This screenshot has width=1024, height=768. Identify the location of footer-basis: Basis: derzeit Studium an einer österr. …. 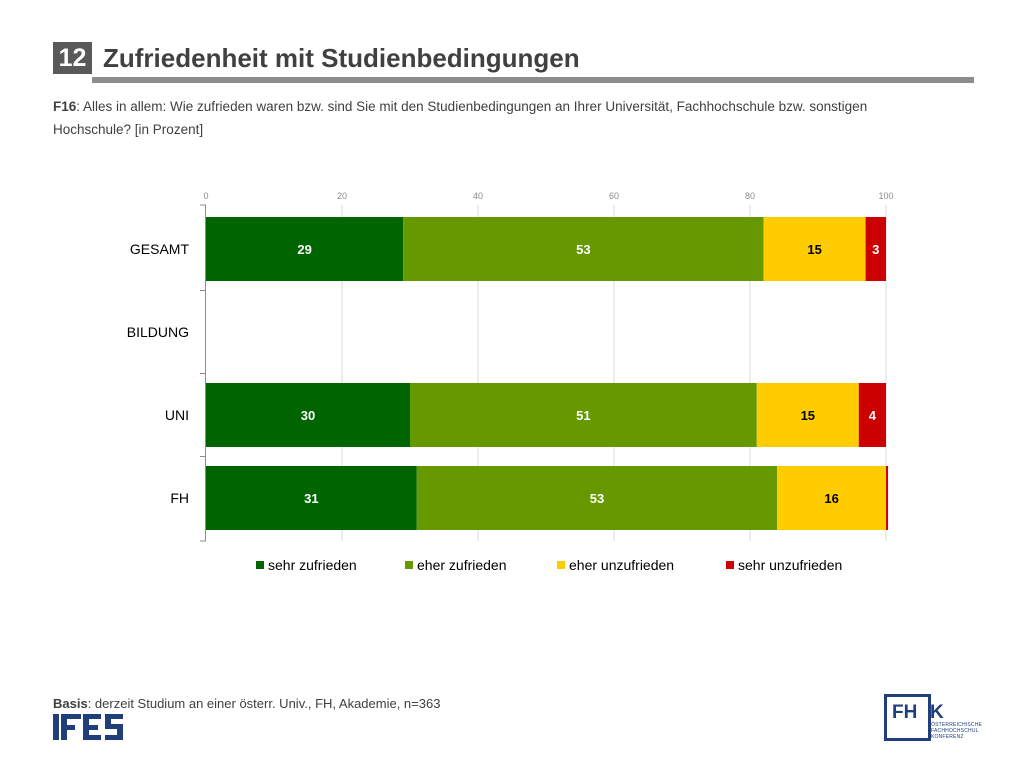
(246, 703).